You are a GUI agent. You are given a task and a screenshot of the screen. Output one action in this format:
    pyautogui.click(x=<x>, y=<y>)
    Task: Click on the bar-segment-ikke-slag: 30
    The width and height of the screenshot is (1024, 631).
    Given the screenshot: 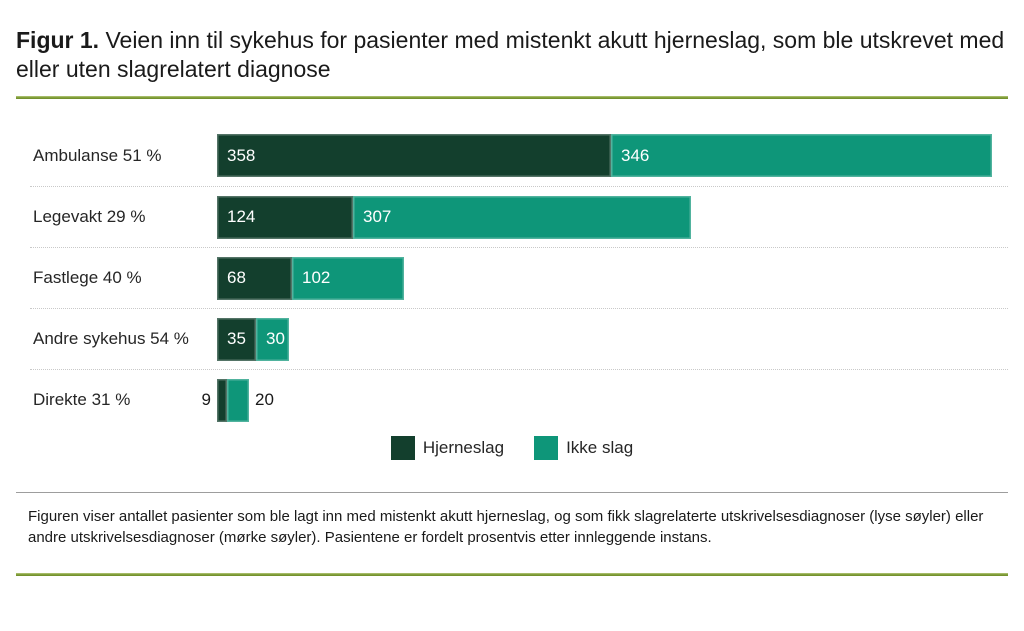 What is the action you would take?
    pyautogui.click(x=272, y=339)
    